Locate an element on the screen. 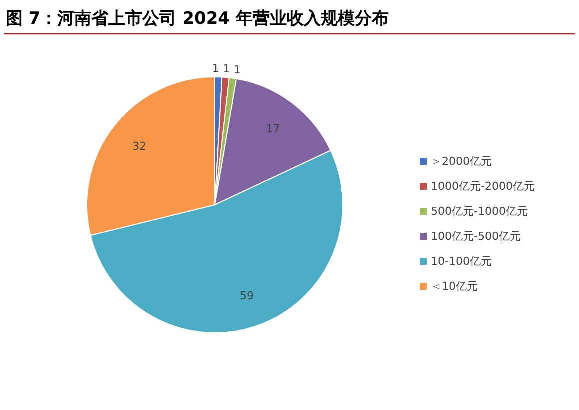 The height and width of the screenshot is (410, 579). data-label: 32 is located at coordinates (139, 146).